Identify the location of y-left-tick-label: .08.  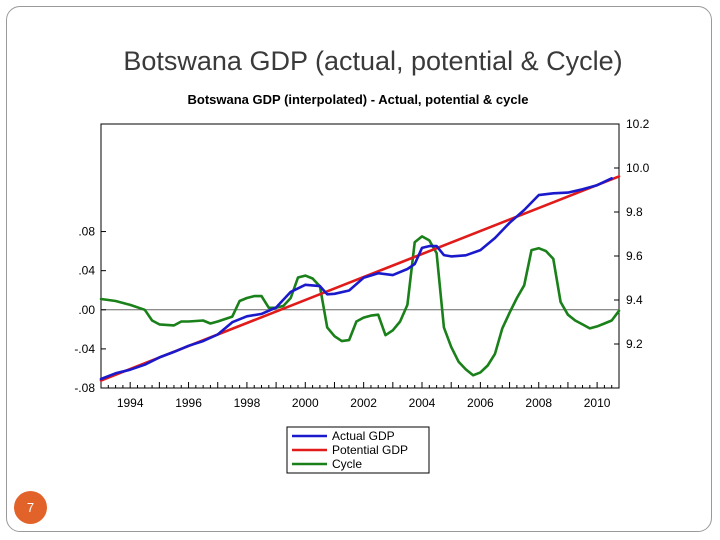
(86, 232).